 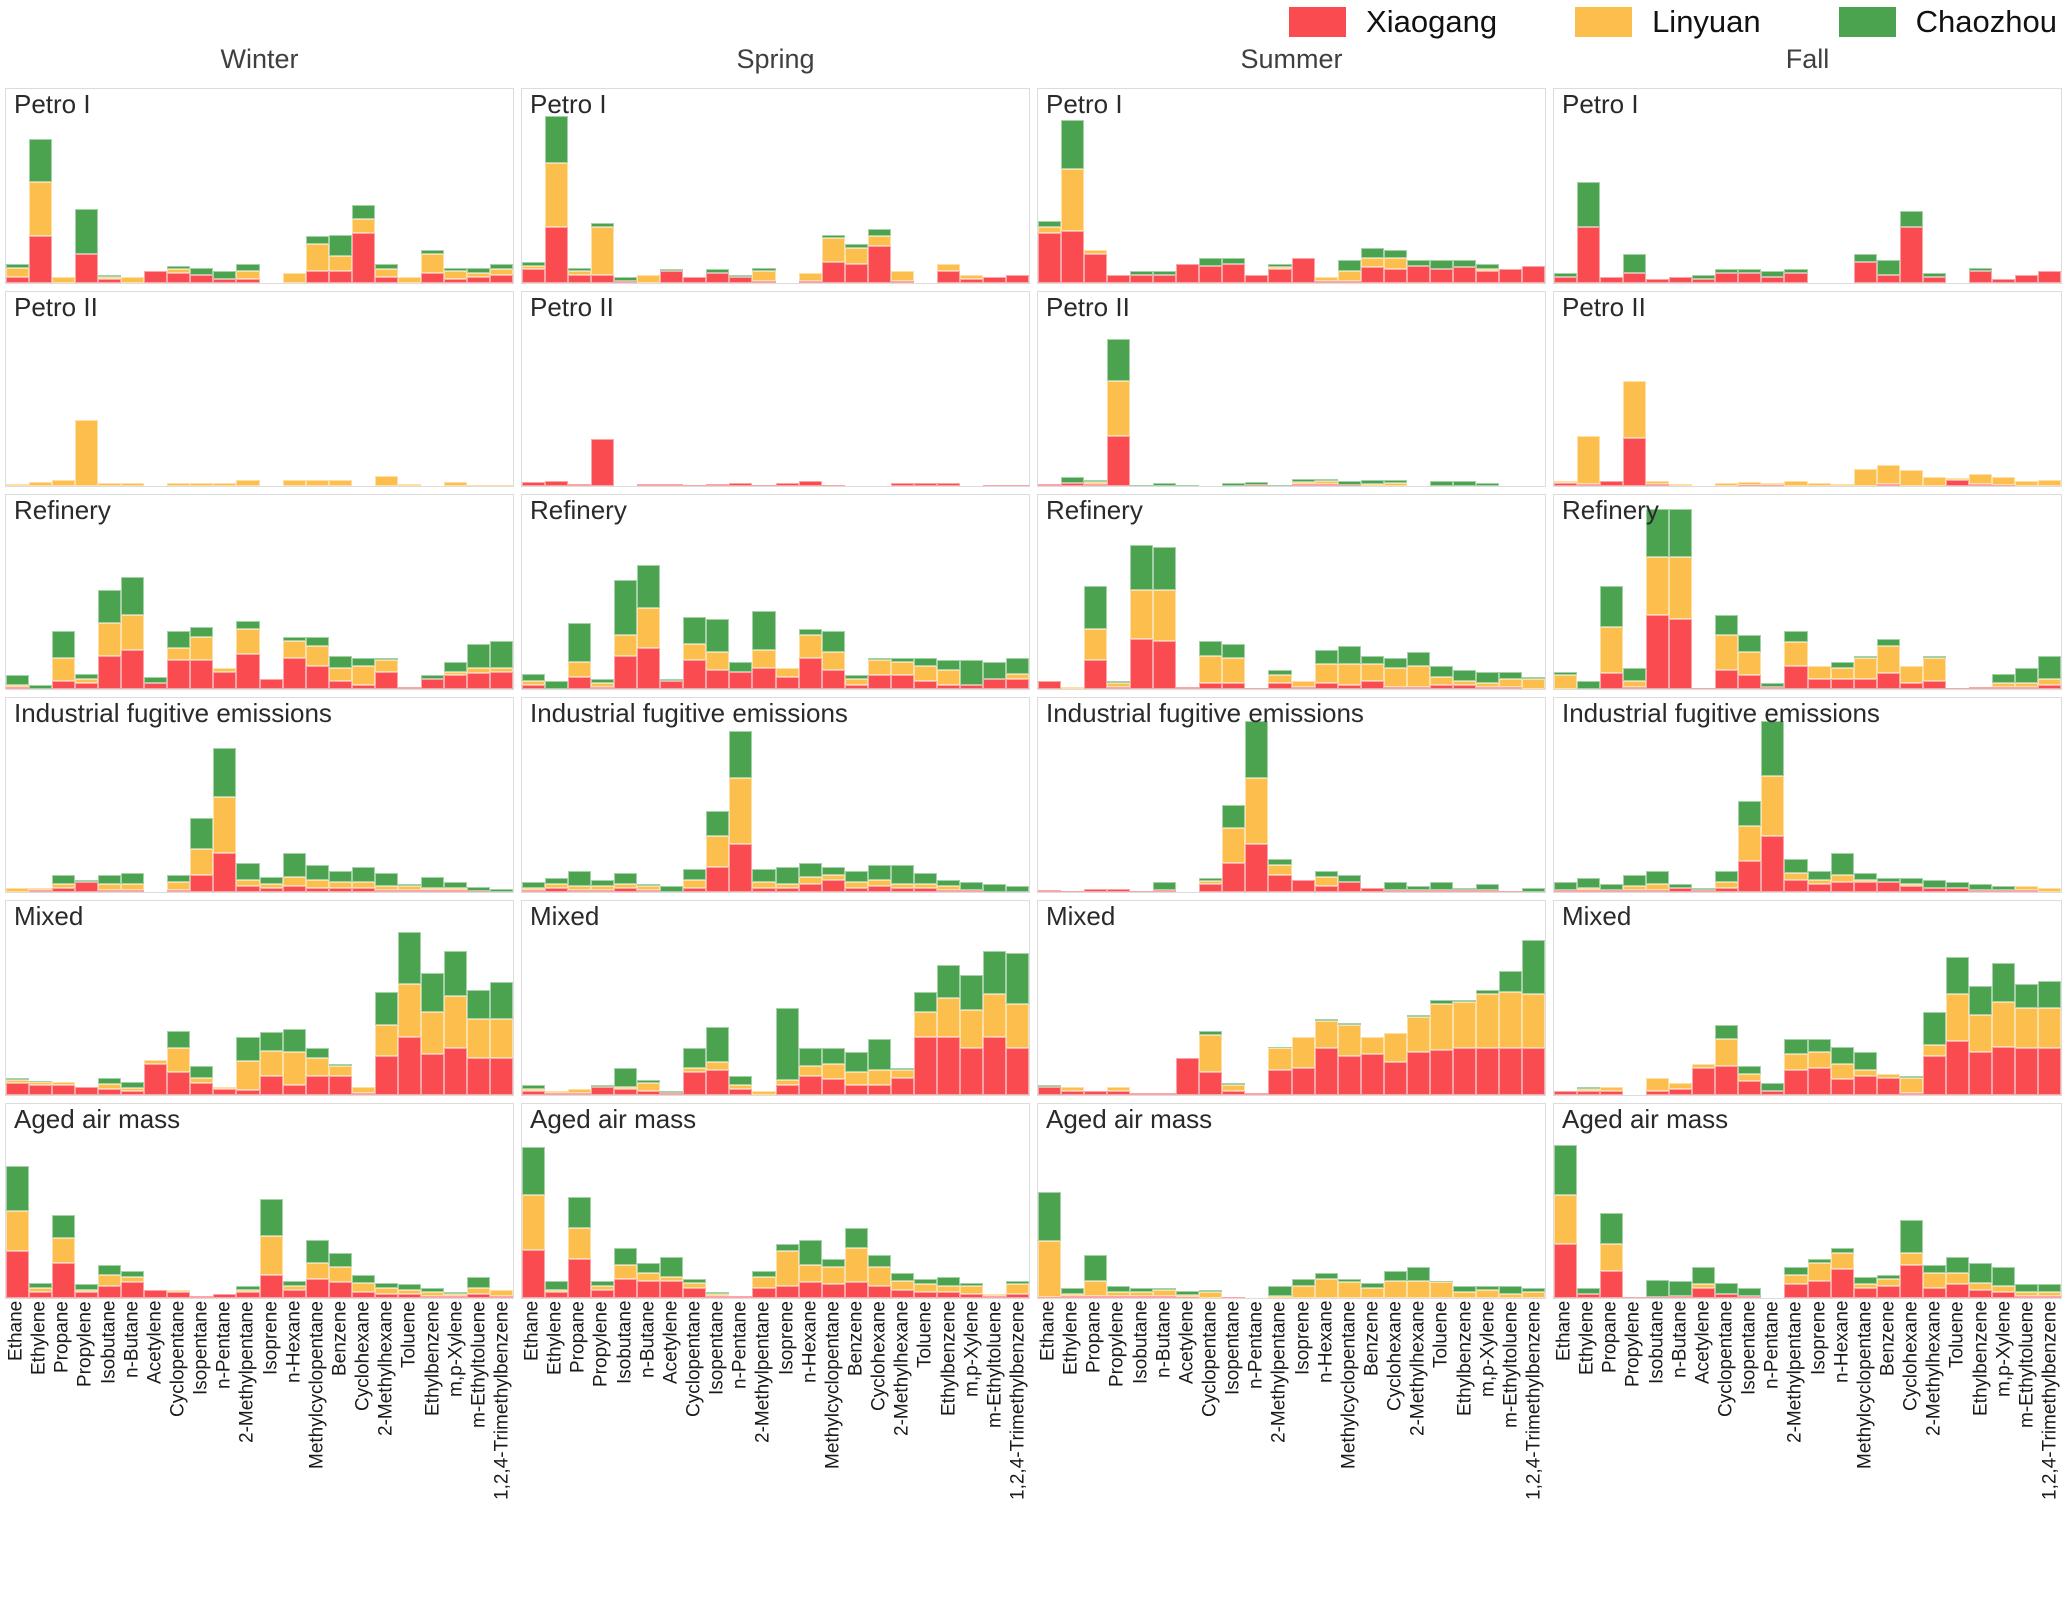 I want to click on bar-1-2-4-trimethylbenzene, so click(x=2049, y=186).